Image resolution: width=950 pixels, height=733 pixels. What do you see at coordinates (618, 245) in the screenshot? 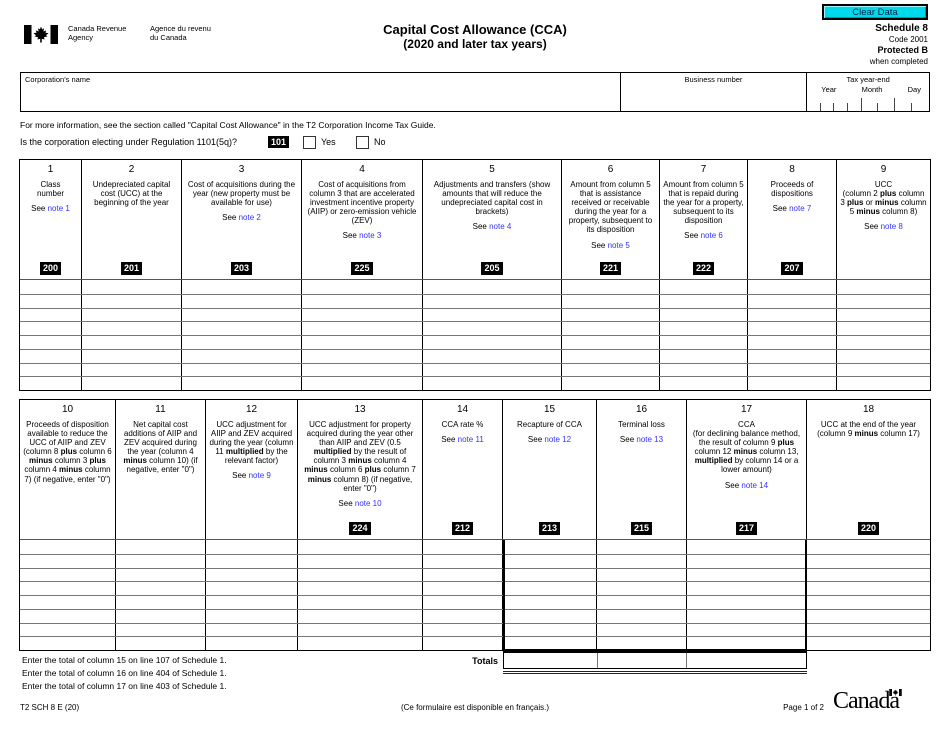
I see `note-link: note 5` at bounding box center [618, 245].